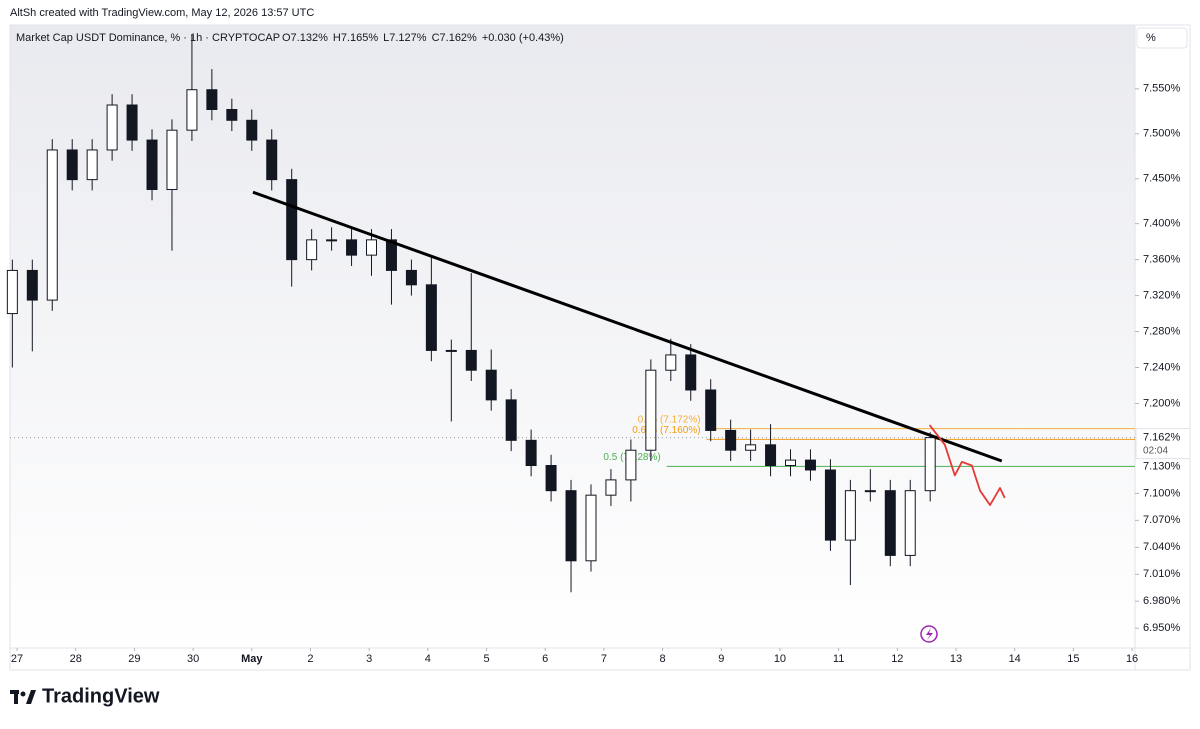  Describe the element at coordinates (486, 659) in the screenshot. I see `x-tick-label: 5` at that location.